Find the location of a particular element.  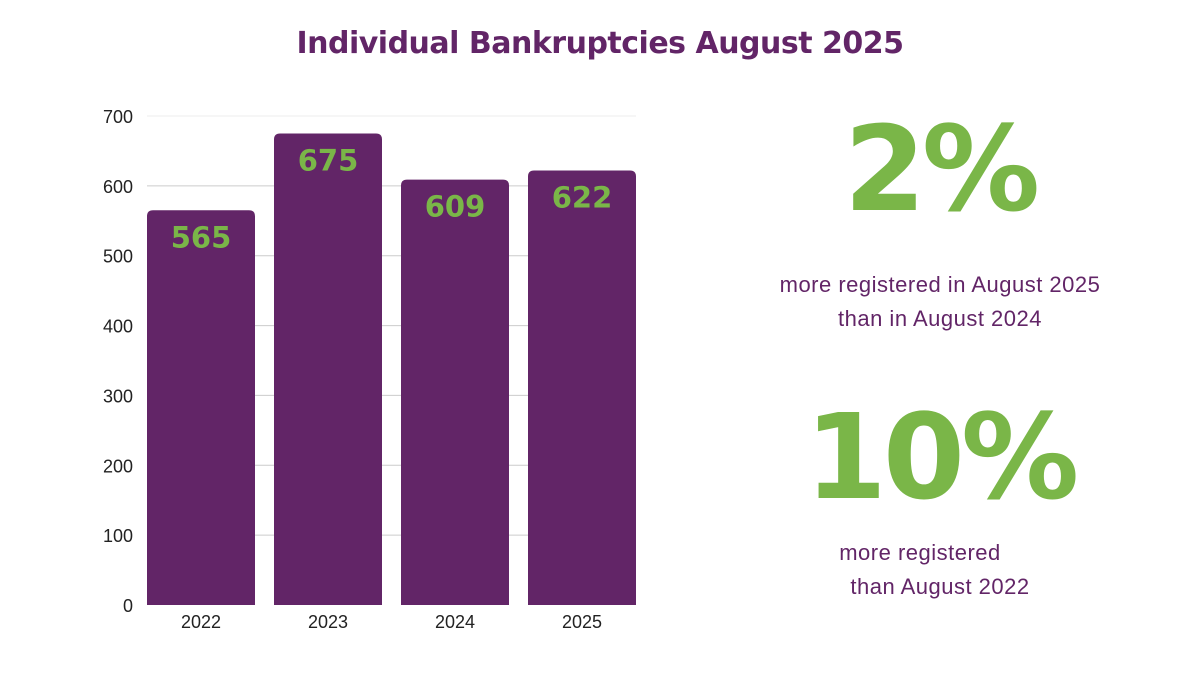

x-tick-label: 2022 is located at coordinates (201, 622).